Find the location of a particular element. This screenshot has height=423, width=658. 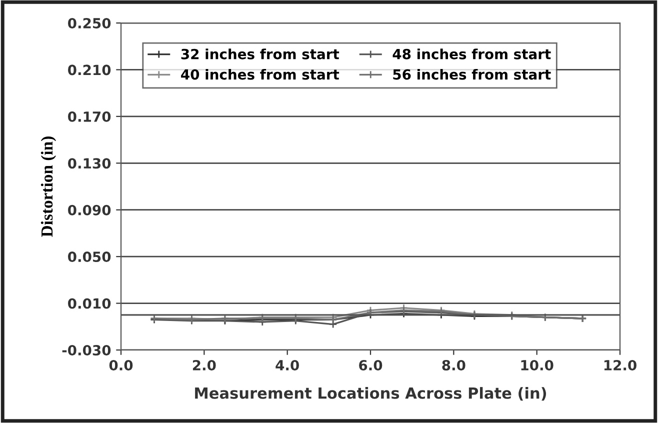

y-tick-label: 0.250 is located at coordinates (89, 23).